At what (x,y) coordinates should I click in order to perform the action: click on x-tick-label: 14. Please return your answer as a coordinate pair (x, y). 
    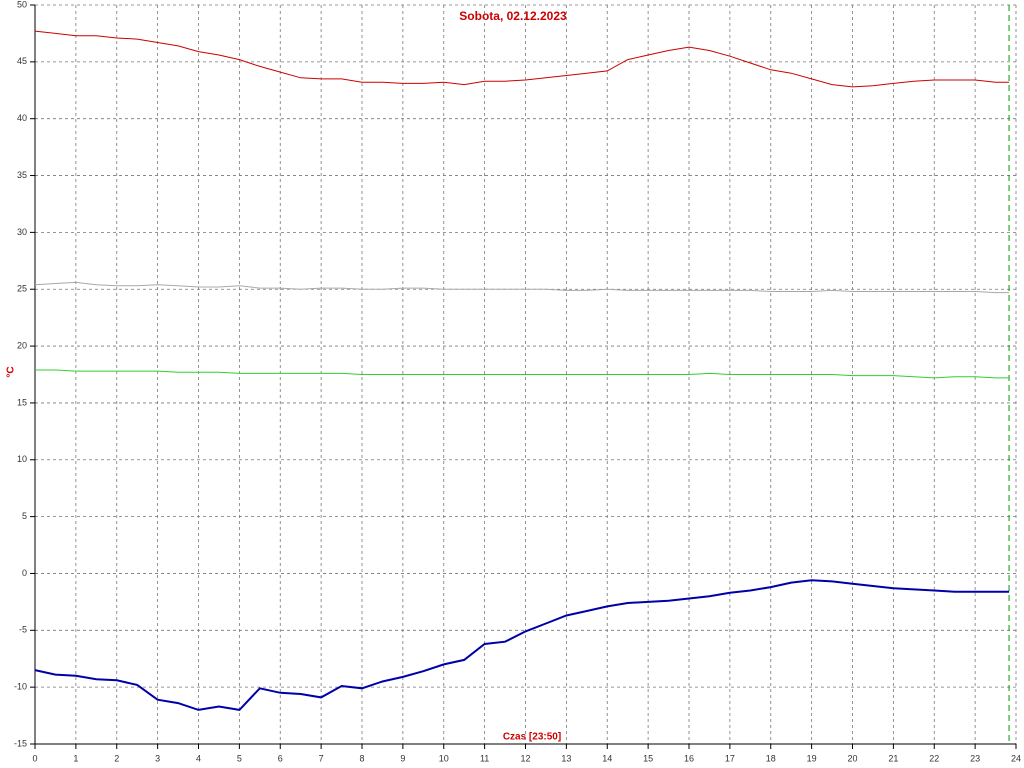
    Looking at the image, I should click on (607, 758).